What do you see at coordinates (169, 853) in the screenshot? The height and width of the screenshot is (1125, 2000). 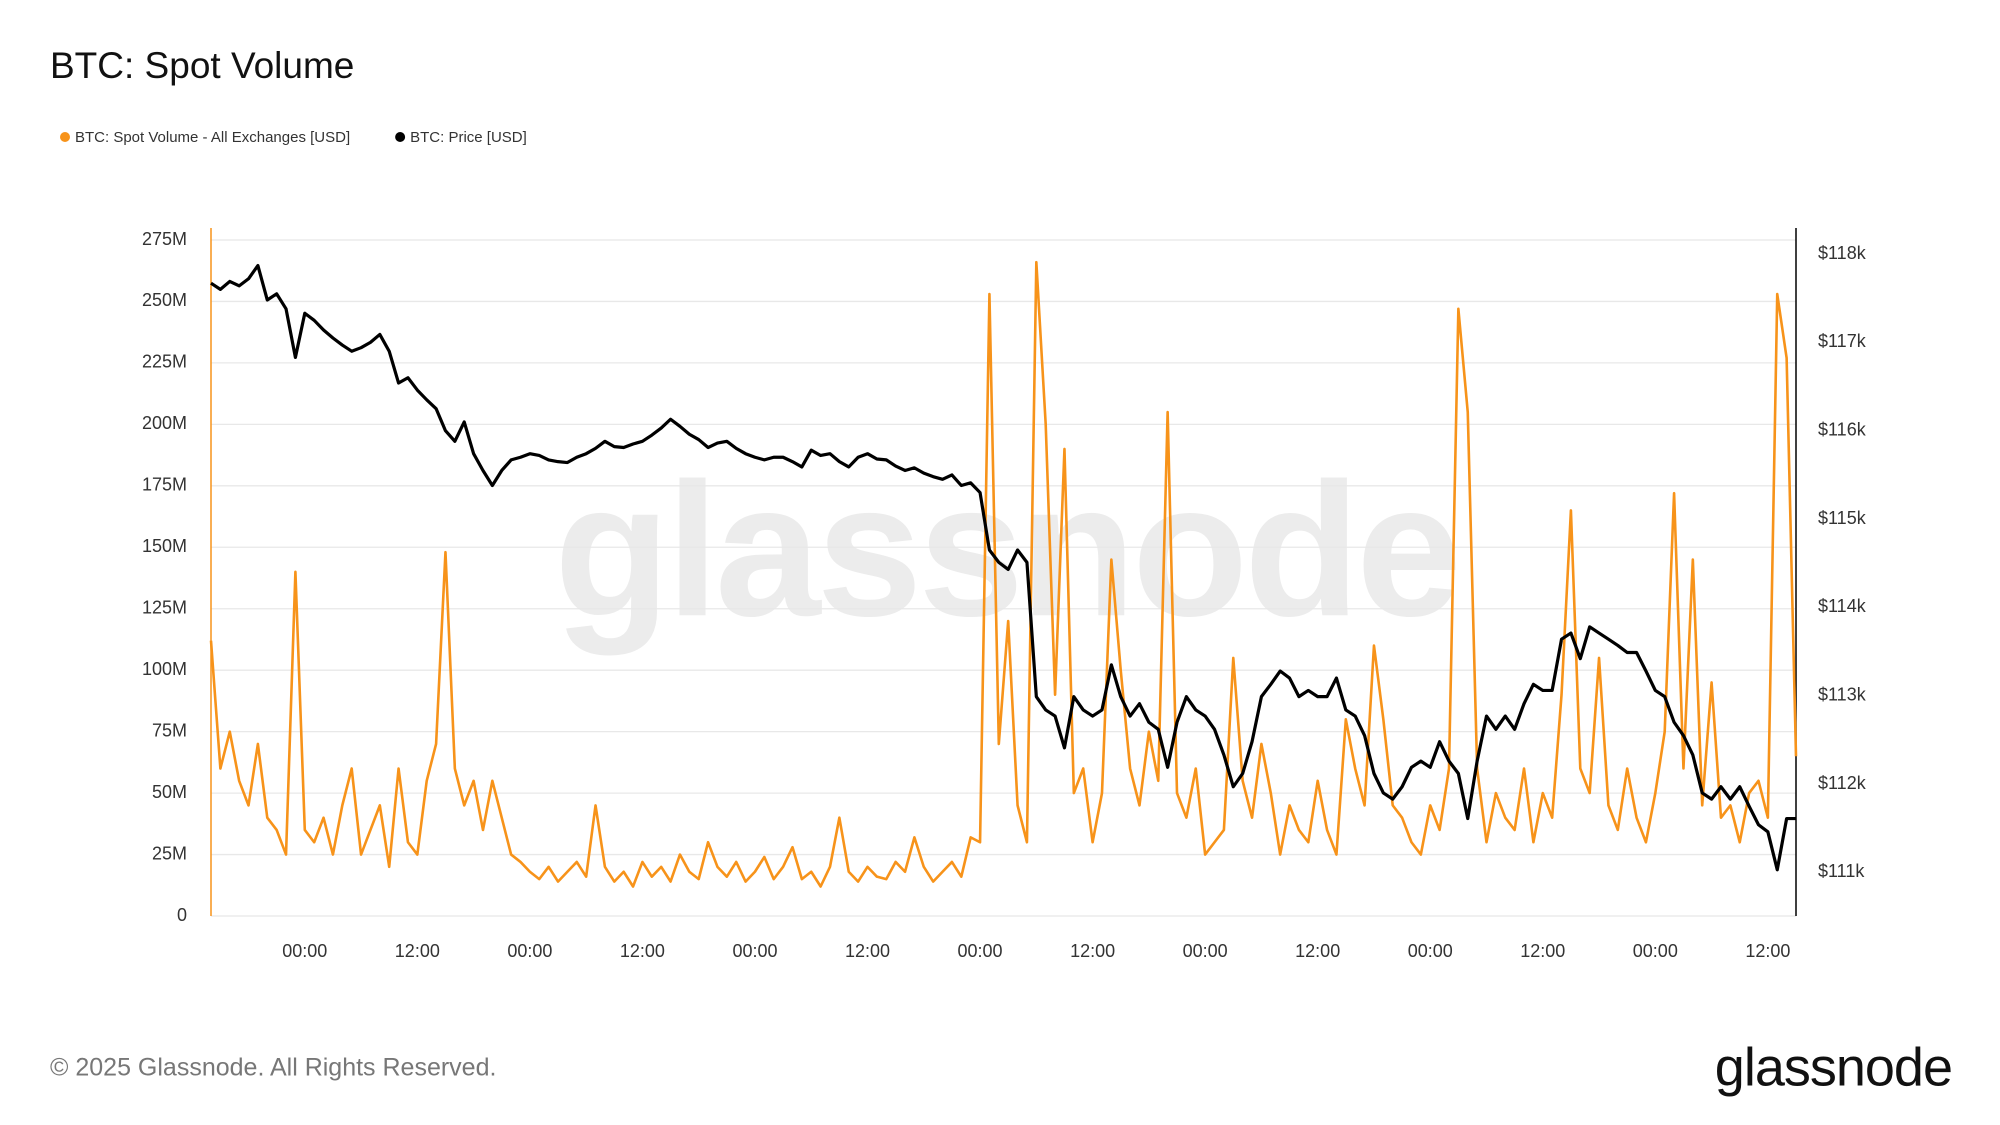 I see `y-tick-label: 25M` at bounding box center [169, 853].